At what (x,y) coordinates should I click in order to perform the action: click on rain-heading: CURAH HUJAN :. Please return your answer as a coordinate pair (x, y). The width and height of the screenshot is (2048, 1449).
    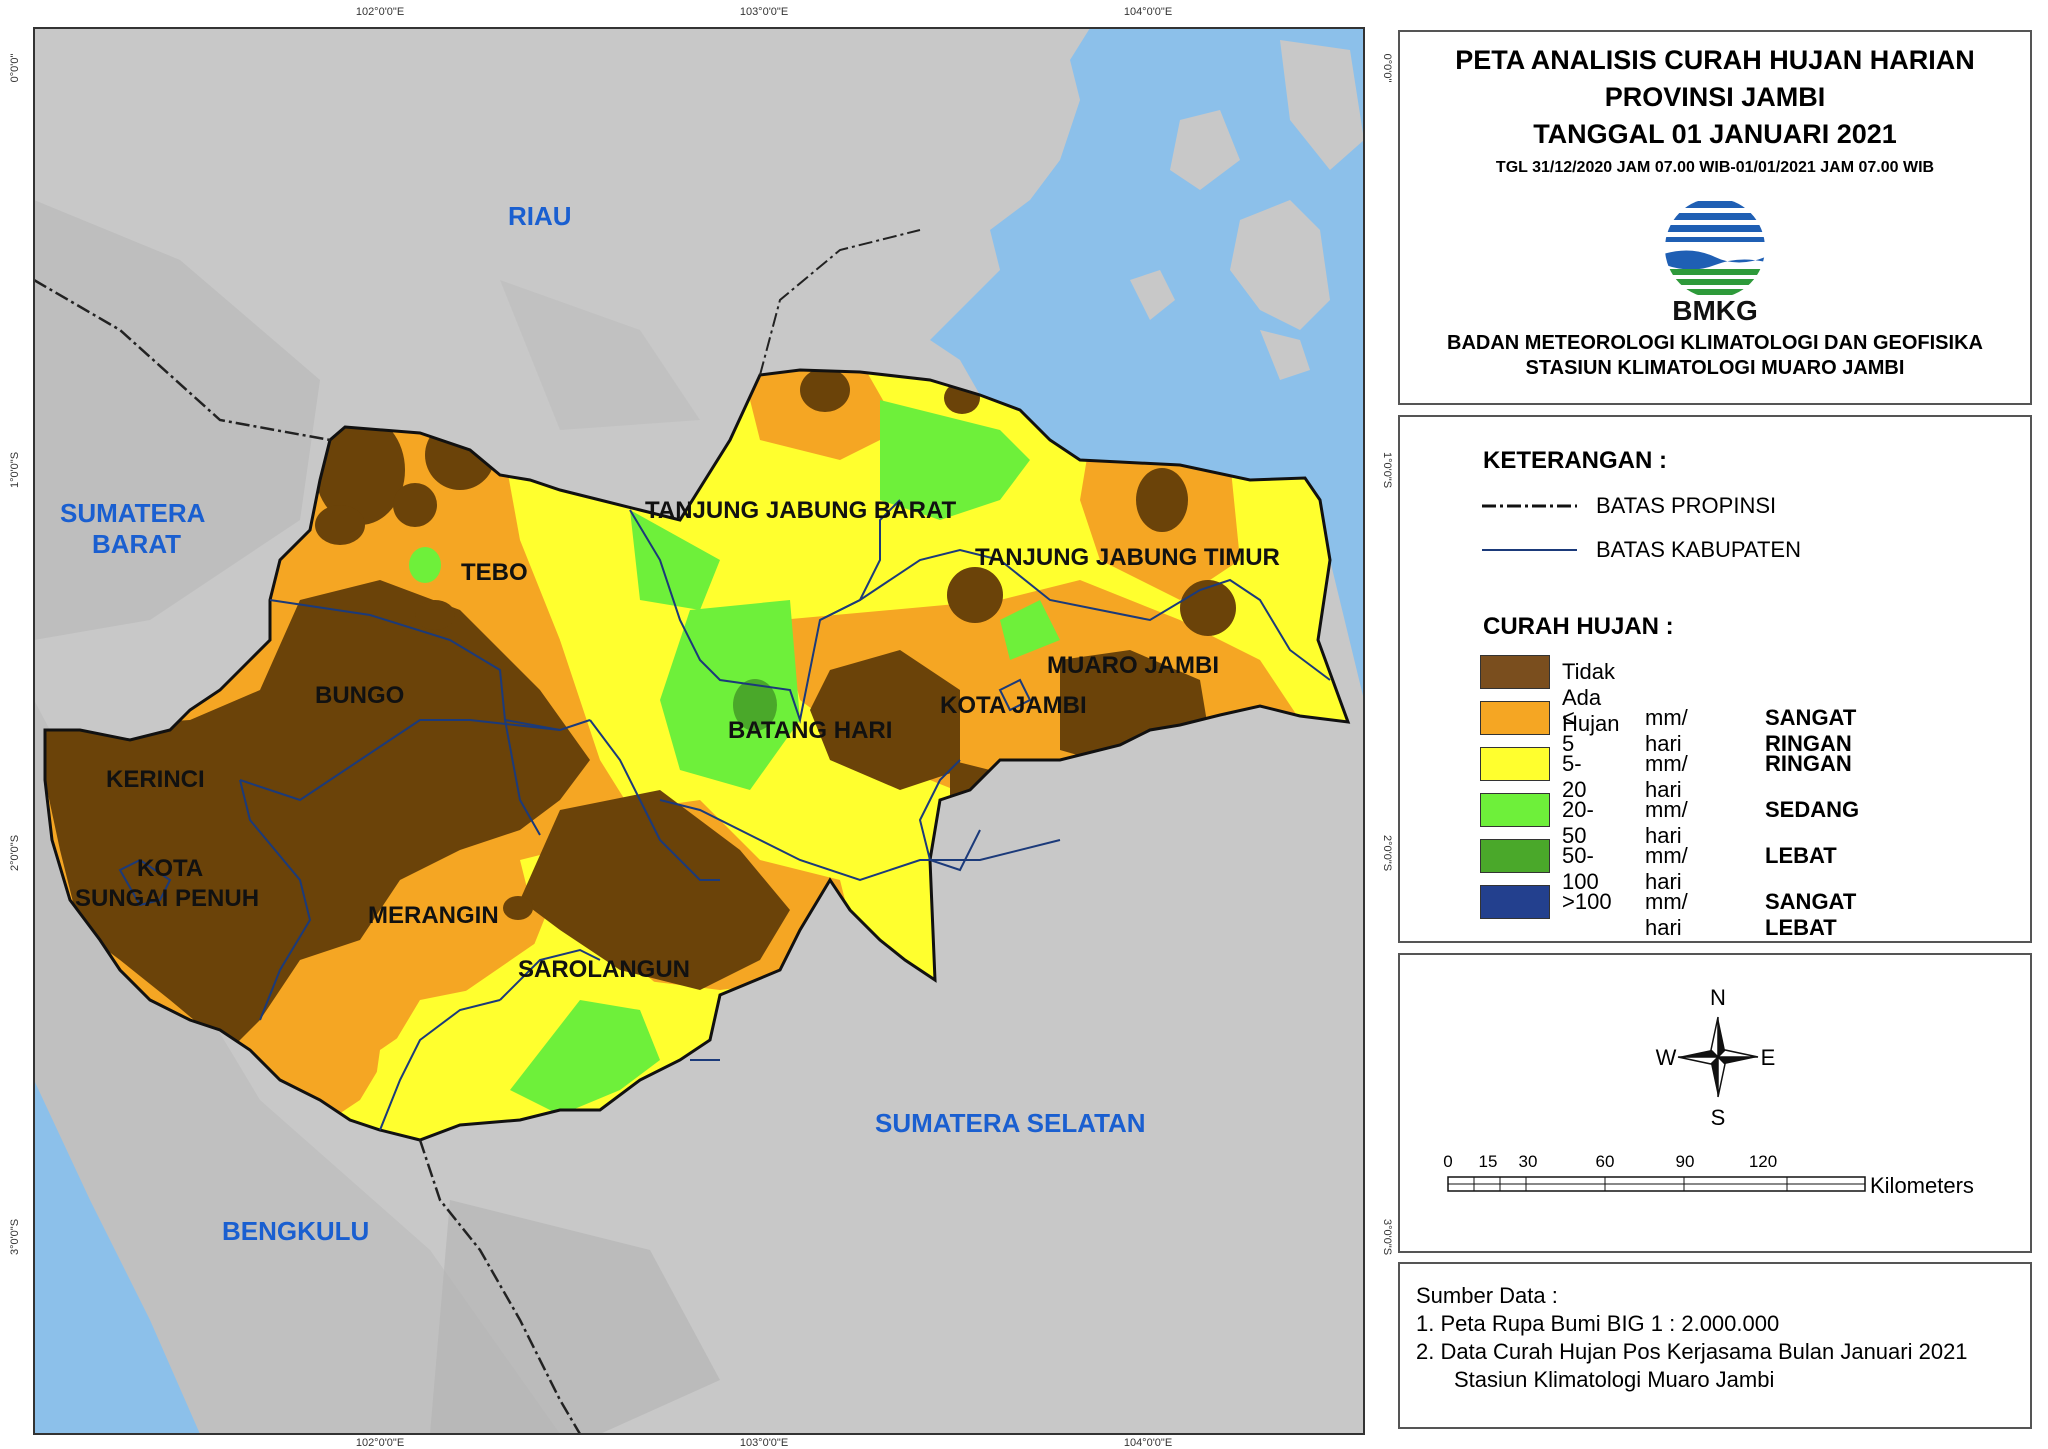
    Looking at the image, I should click on (1578, 626).